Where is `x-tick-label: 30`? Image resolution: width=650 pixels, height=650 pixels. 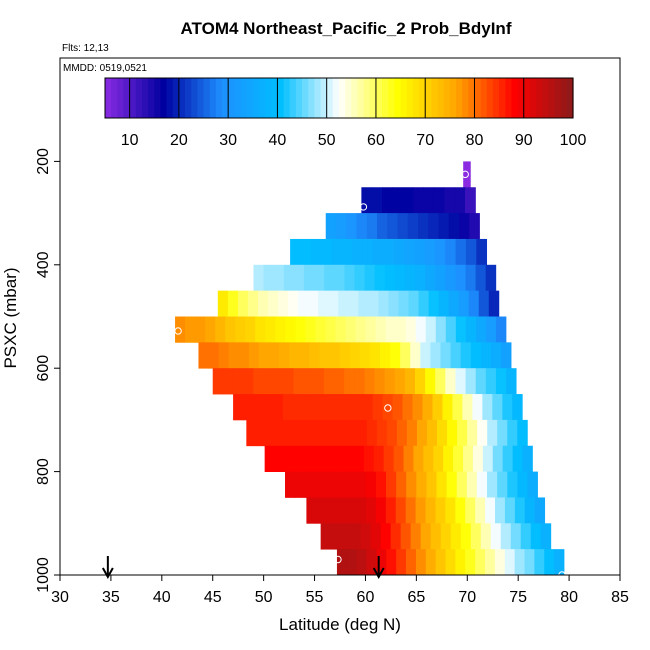 x-tick-label: 30 is located at coordinates (60, 597).